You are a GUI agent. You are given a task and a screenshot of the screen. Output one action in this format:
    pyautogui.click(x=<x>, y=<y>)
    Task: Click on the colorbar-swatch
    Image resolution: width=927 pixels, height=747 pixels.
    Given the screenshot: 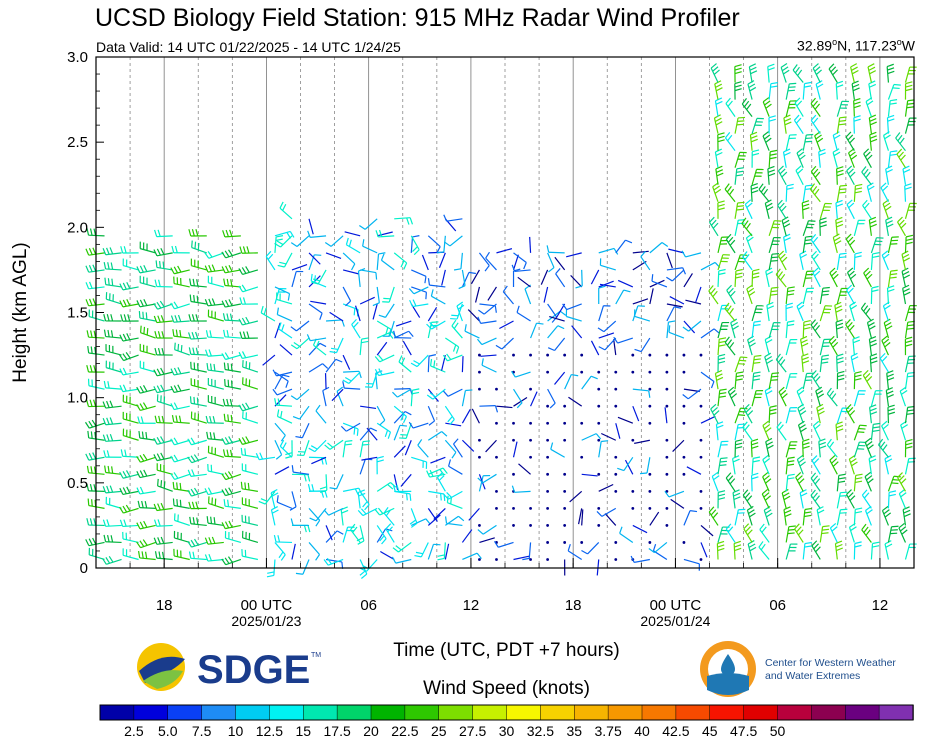 What is the action you would take?
    pyautogui.click(x=591, y=712)
    